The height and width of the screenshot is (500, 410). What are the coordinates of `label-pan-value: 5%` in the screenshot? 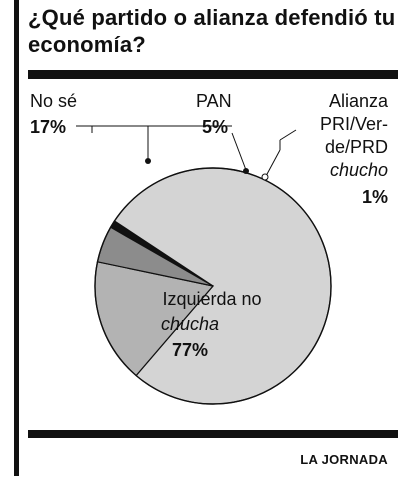 It's located at (215, 127).